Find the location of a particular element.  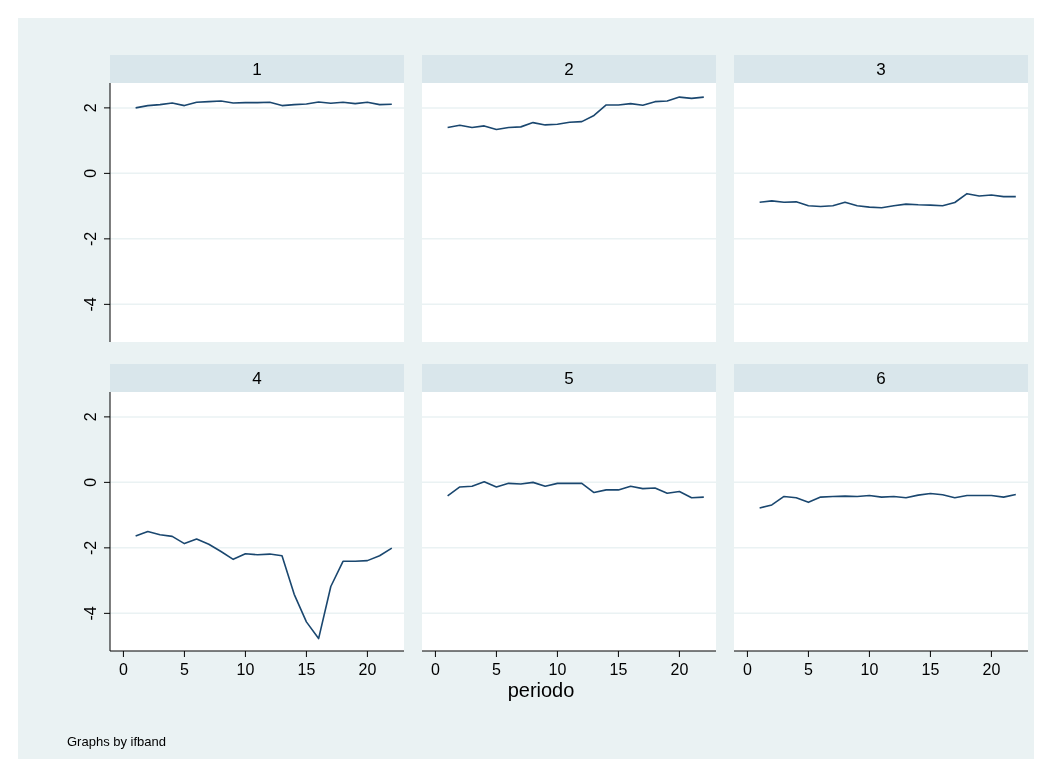

chart-title: 3 is located at coordinates (881, 69).